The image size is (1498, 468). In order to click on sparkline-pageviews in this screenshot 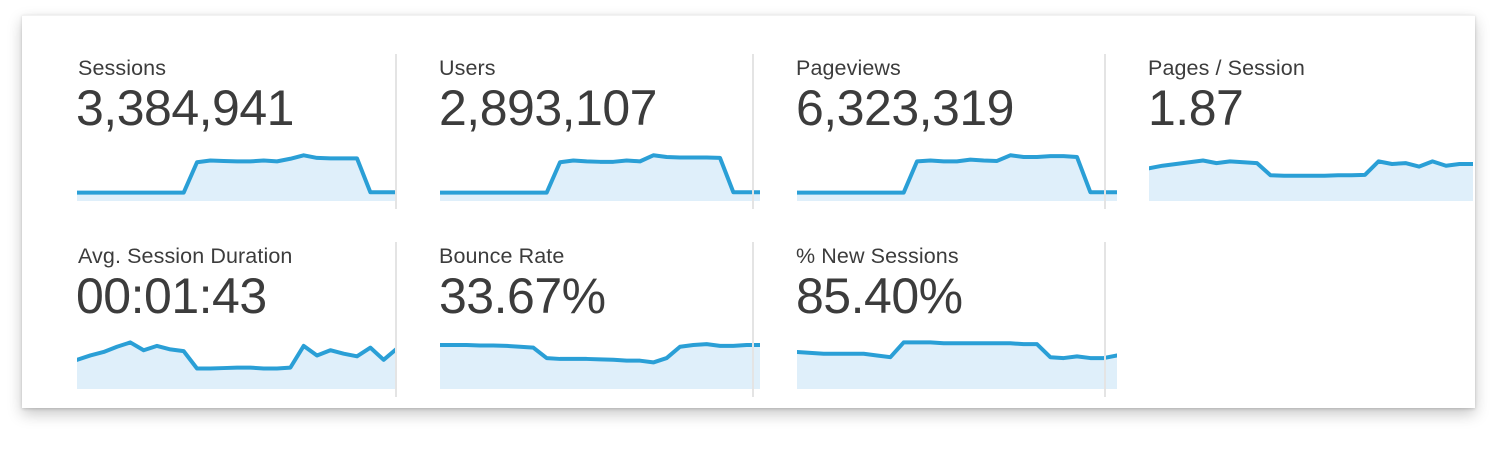, I will do `click(957, 173)`.